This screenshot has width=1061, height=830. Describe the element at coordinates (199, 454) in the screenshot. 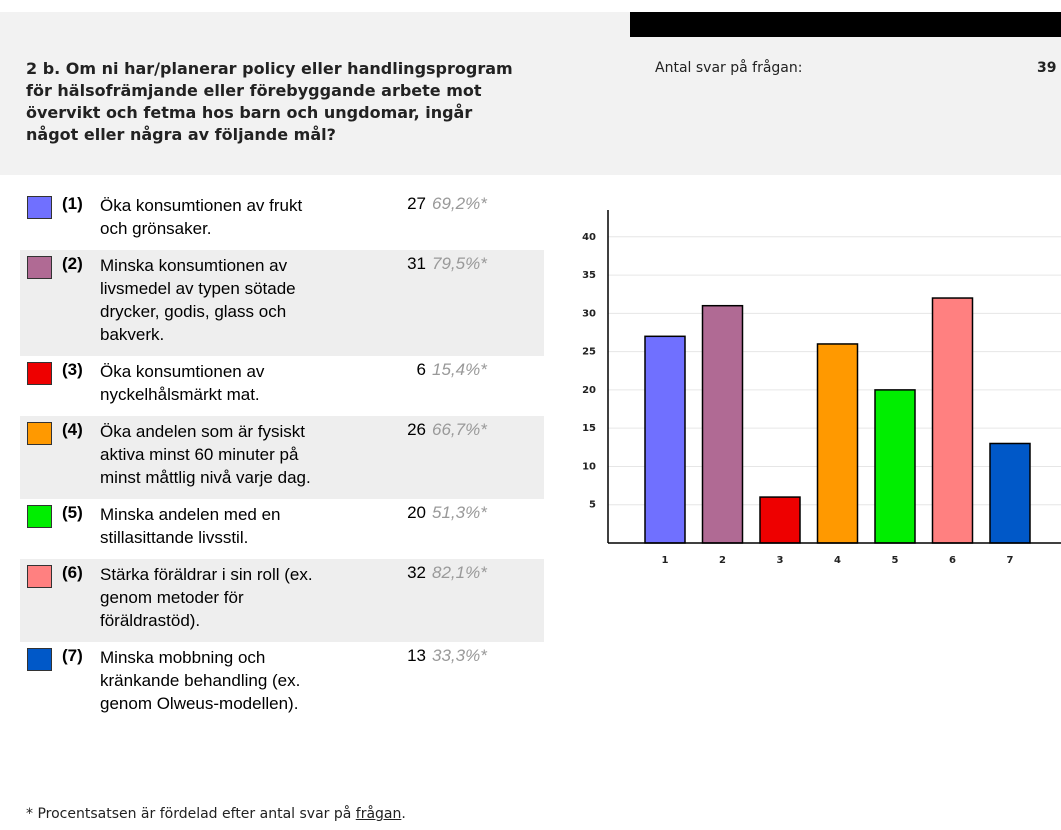

I see `answer-line: aktiva minst 60 minuter på` at that location.